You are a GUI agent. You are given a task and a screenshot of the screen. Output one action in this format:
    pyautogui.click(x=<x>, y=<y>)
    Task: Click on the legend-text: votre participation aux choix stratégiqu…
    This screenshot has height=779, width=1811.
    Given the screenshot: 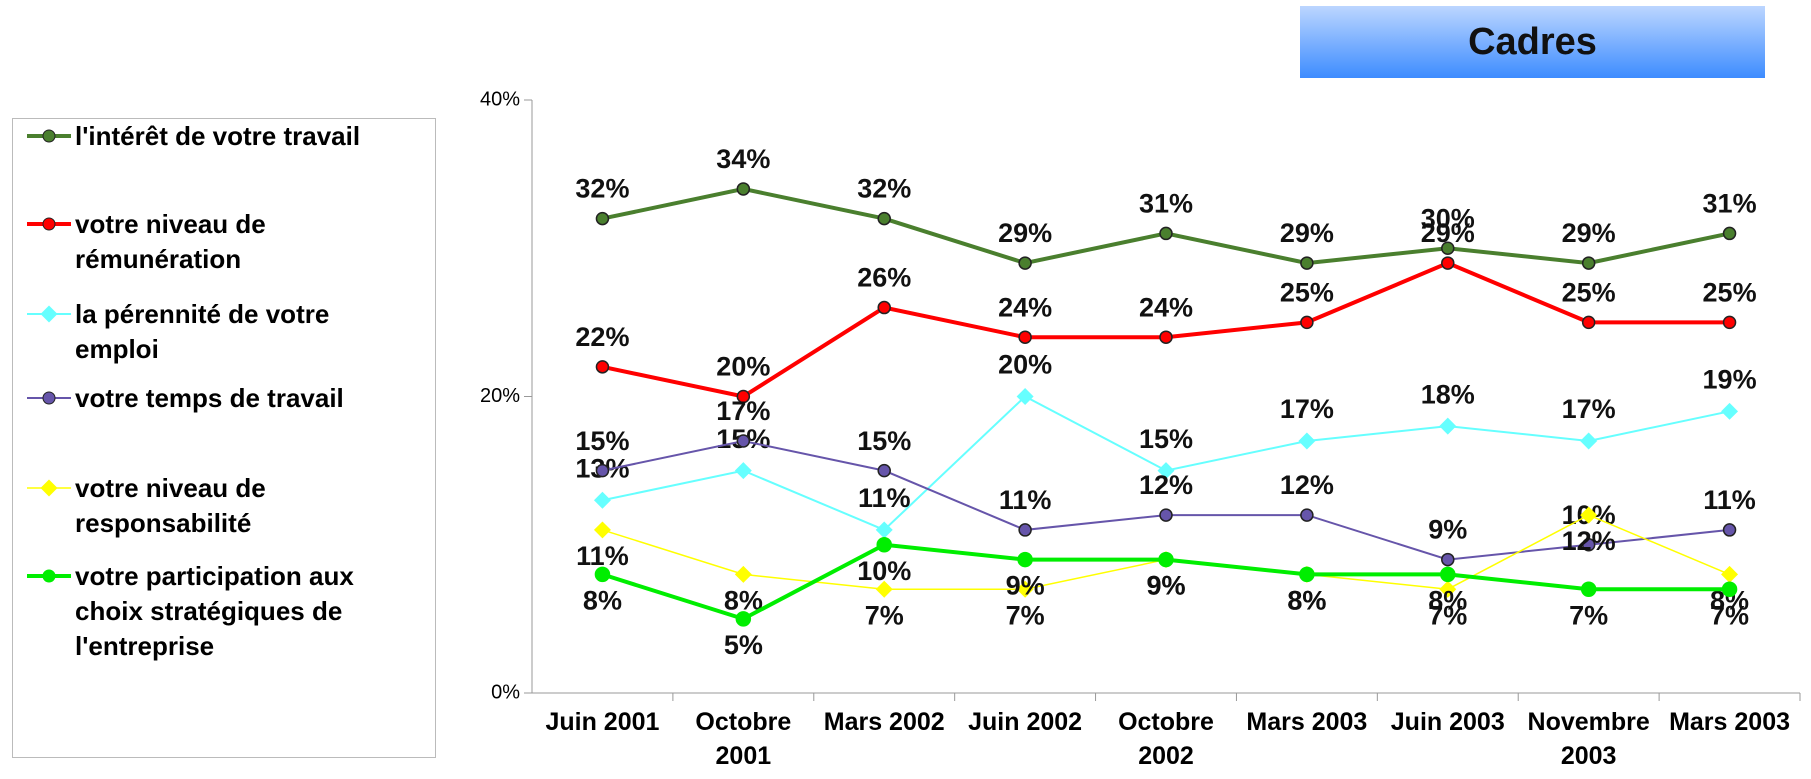 What is the action you would take?
    pyautogui.click(x=214, y=611)
    